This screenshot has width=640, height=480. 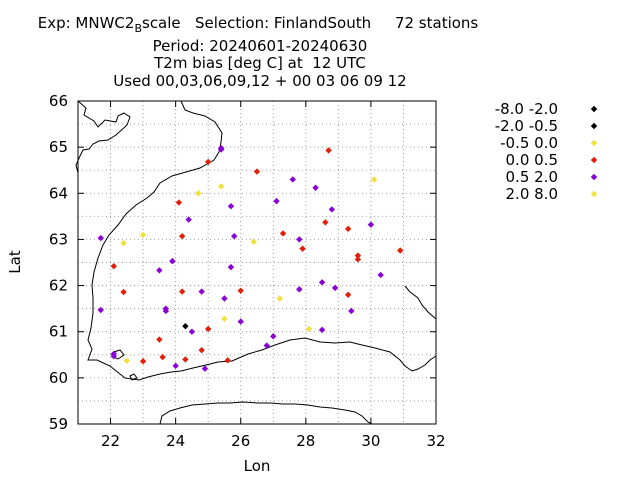 I want to click on x-tick-label: 24, so click(x=175, y=441).